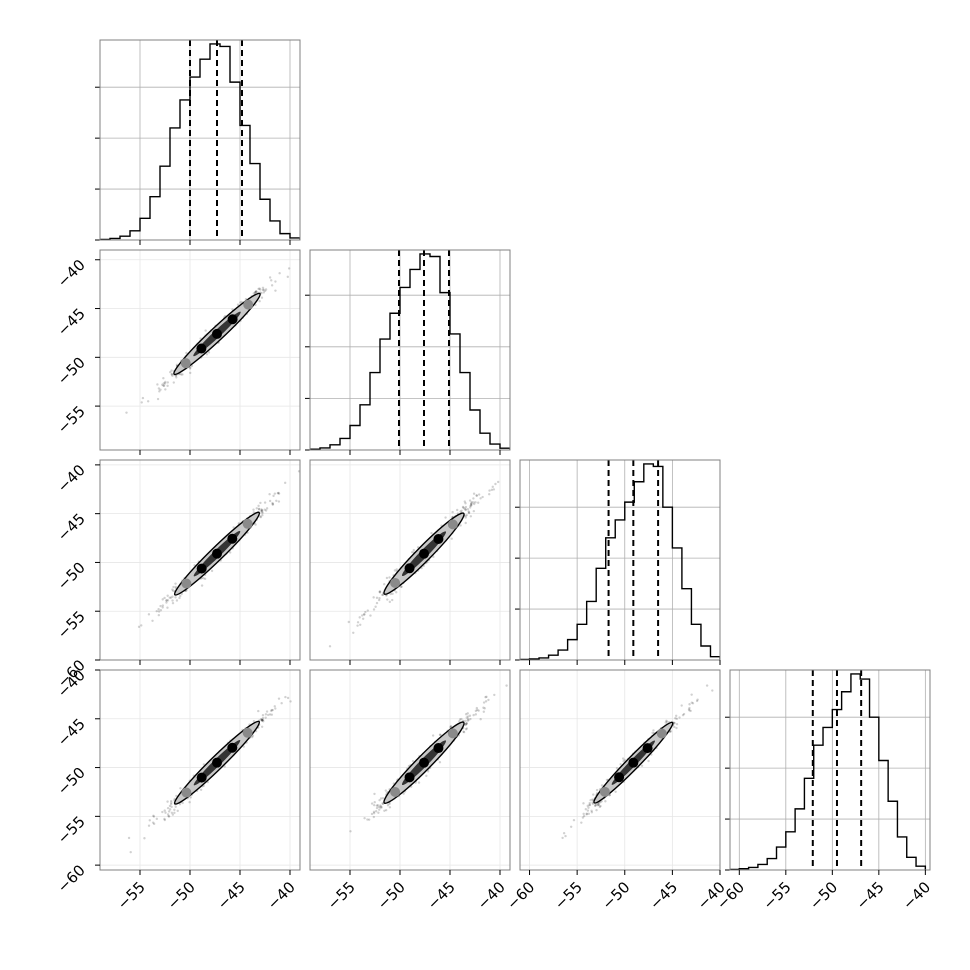 Image resolution: width=970 pixels, height=970 pixels. I want to click on density-blob, so click(247, 523).